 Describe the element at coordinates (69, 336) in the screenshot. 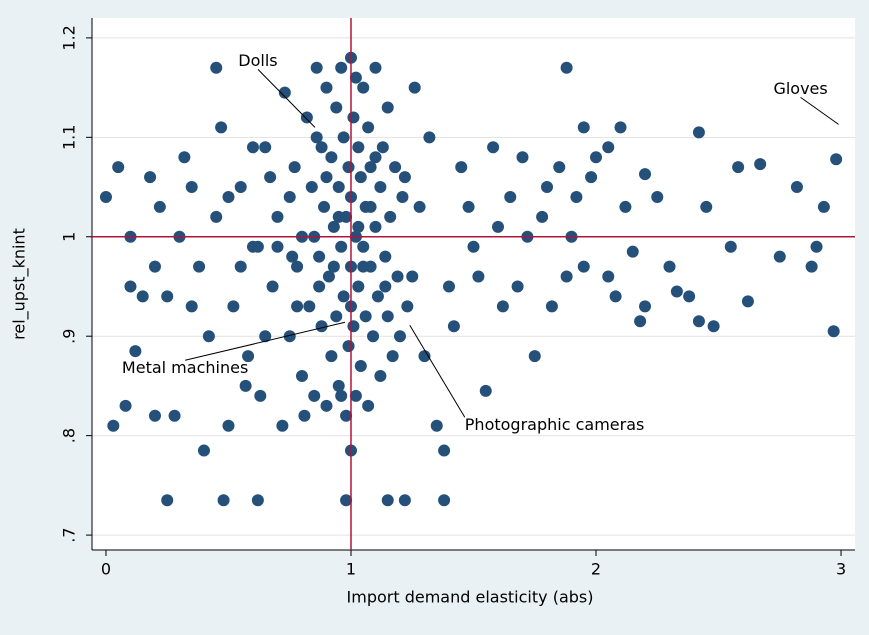

I see `y-tick-label: .9` at that location.